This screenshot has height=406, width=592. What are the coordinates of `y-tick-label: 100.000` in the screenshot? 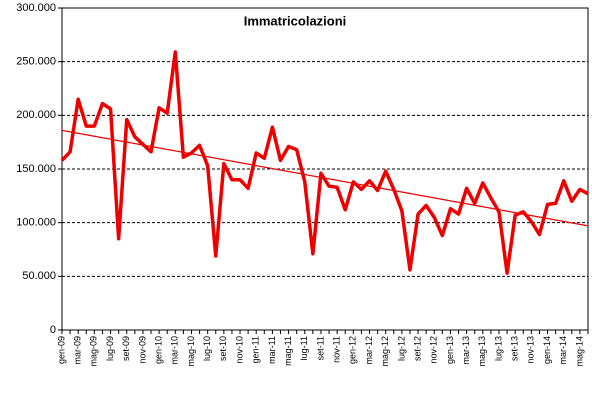 It's located at (36, 223).